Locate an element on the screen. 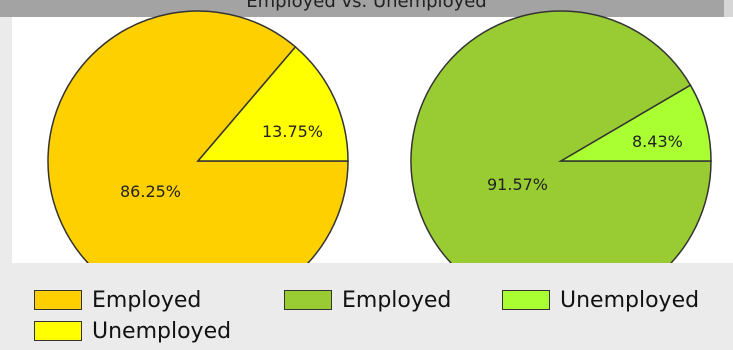  legend-item-unemployed-1: Unemployed is located at coordinates (132, 331).